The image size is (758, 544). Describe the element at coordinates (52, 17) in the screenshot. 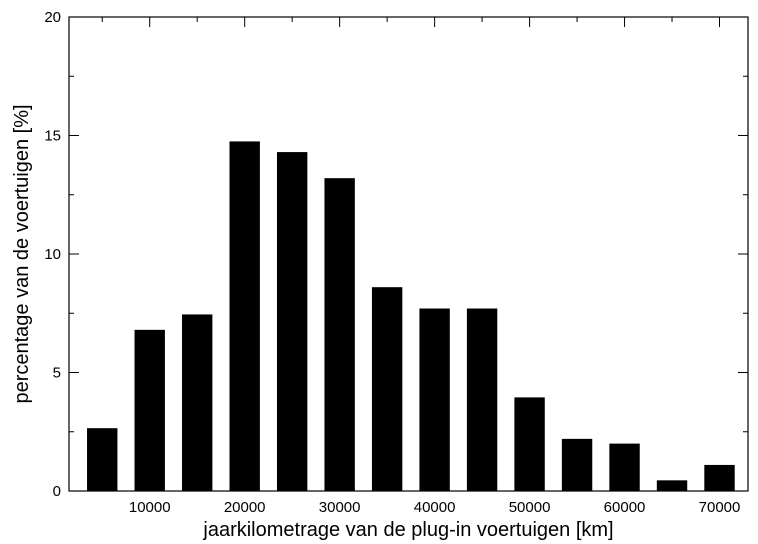

I see `y-tick-label-20: 20` at that location.